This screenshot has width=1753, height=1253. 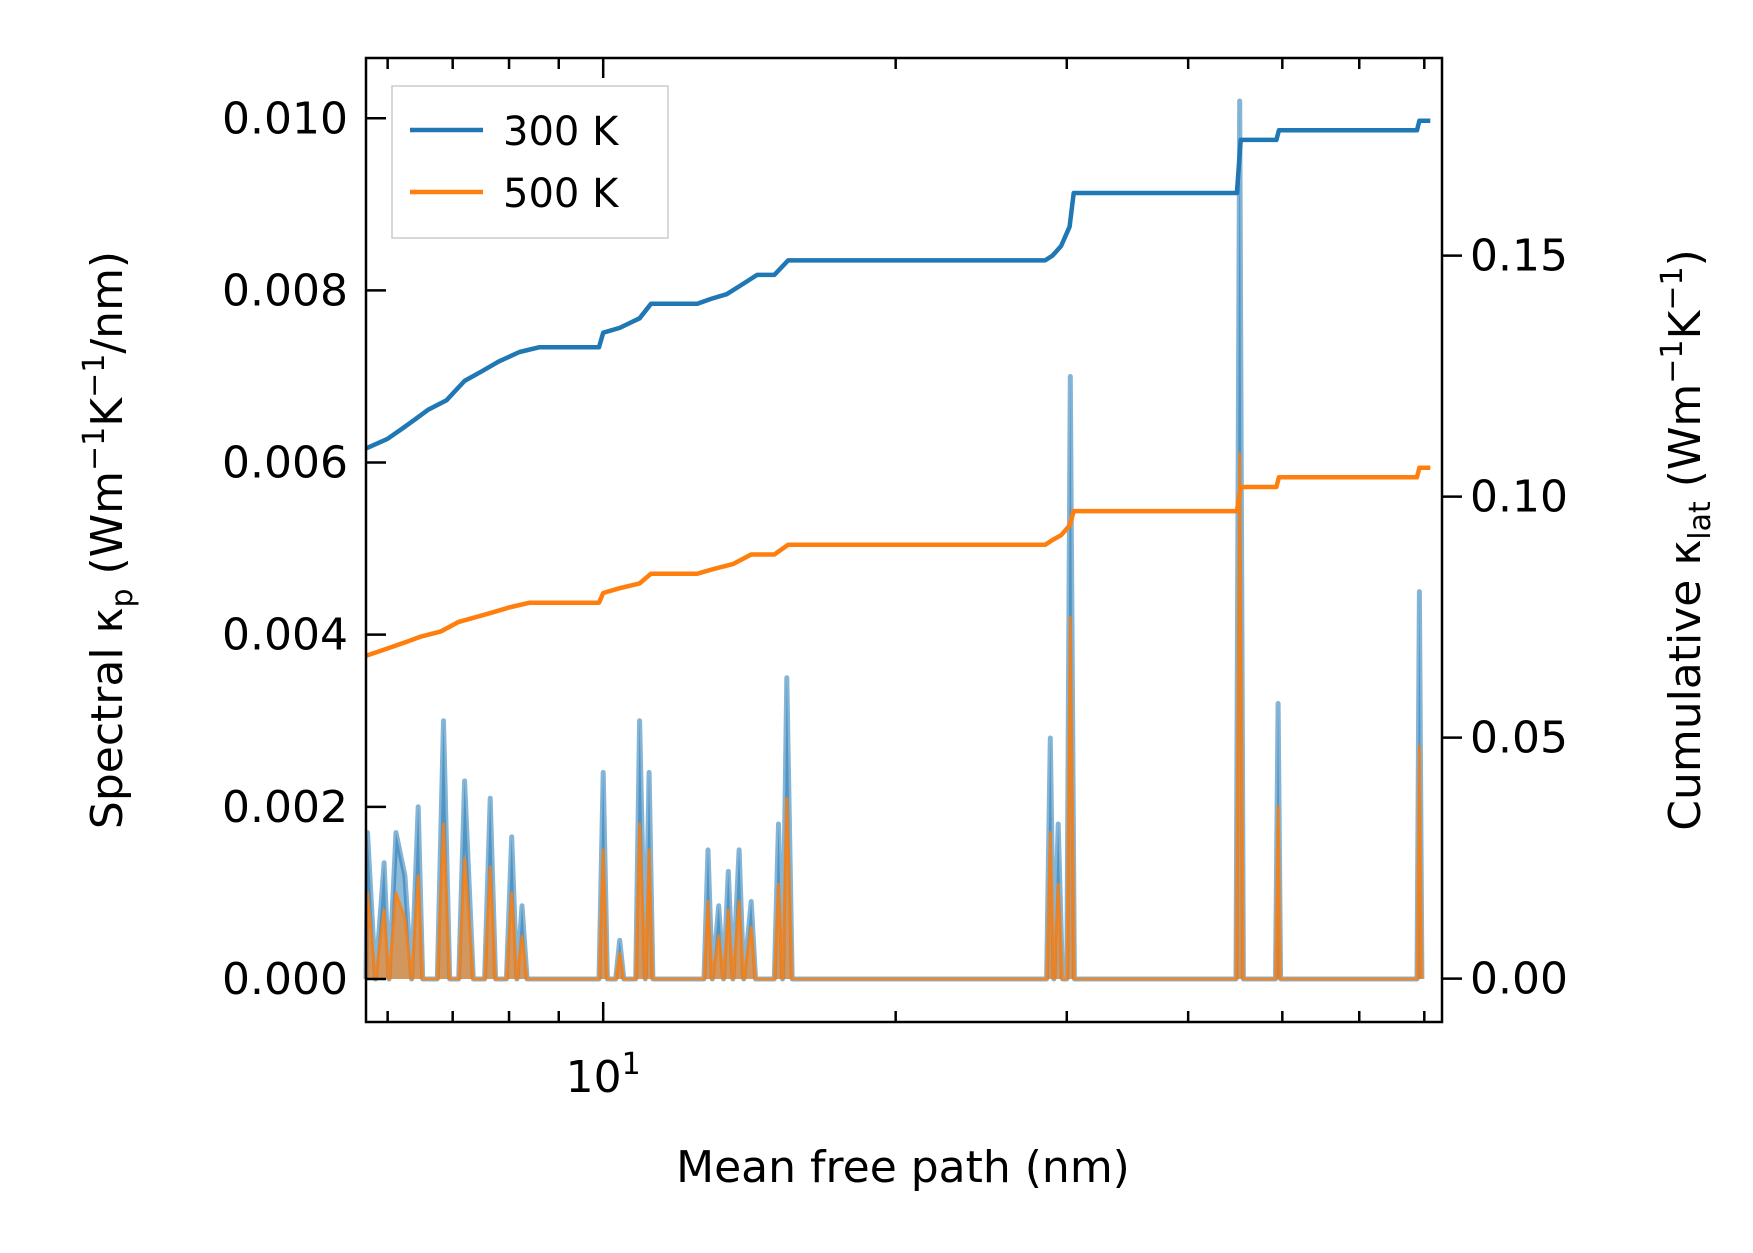 I want to click on right-y-tick-label: 0.15, so click(x=1519, y=256).